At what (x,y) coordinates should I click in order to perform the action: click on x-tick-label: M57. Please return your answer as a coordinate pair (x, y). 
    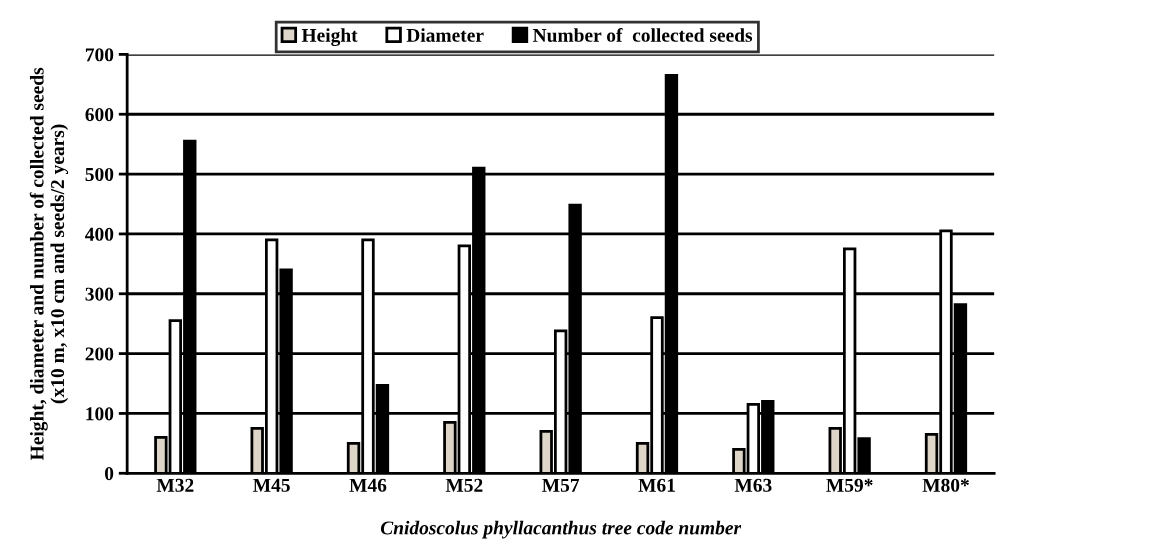
    Looking at the image, I should click on (561, 485).